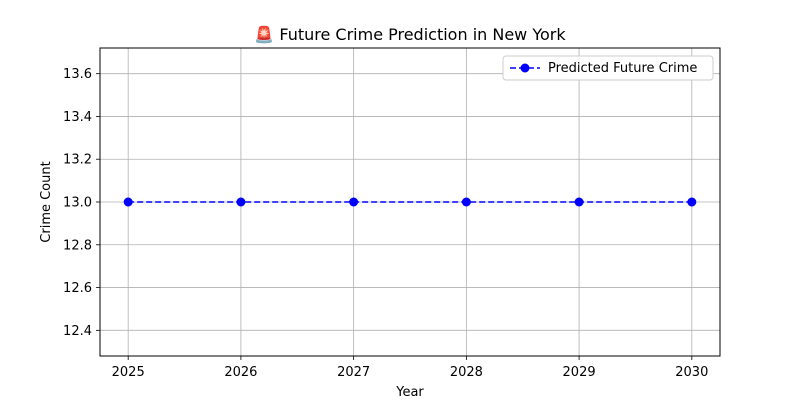 The image size is (800, 400). I want to click on y-tick-label: 13.2, so click(77, 160).